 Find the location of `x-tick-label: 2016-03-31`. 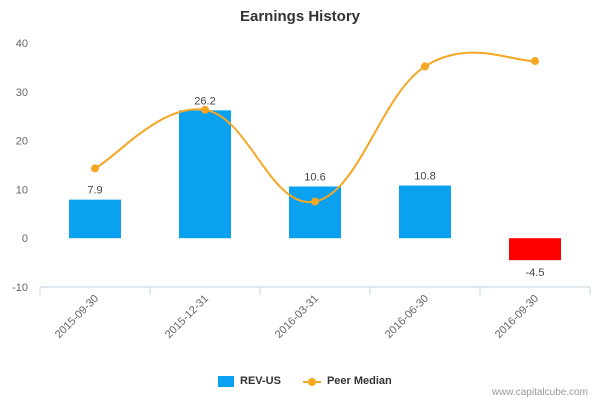

x-tick-label: 2016-03-31 is located at coordinates (297, 317).